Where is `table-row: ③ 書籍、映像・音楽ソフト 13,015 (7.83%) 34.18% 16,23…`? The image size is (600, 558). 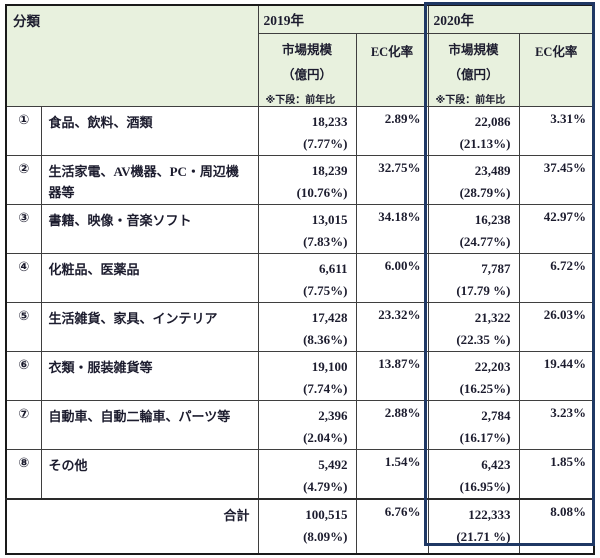 table-row: ③ 書籍、映像・音楽ソフト 13,015 (7.83%) 34.18% 16,23… is located at coordinates (300, 228).